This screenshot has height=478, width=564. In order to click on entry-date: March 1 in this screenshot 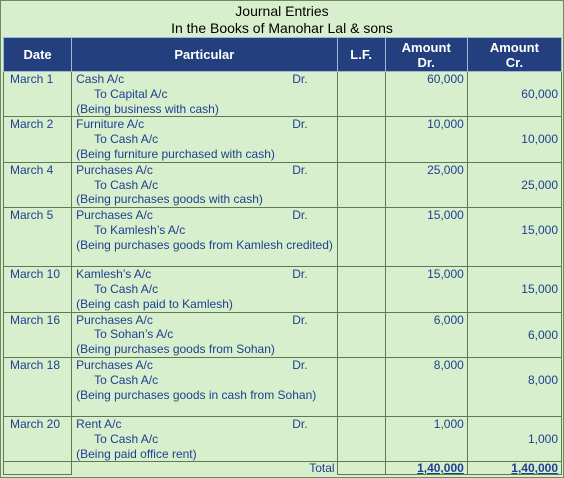, I will do `click(37, 94)`.